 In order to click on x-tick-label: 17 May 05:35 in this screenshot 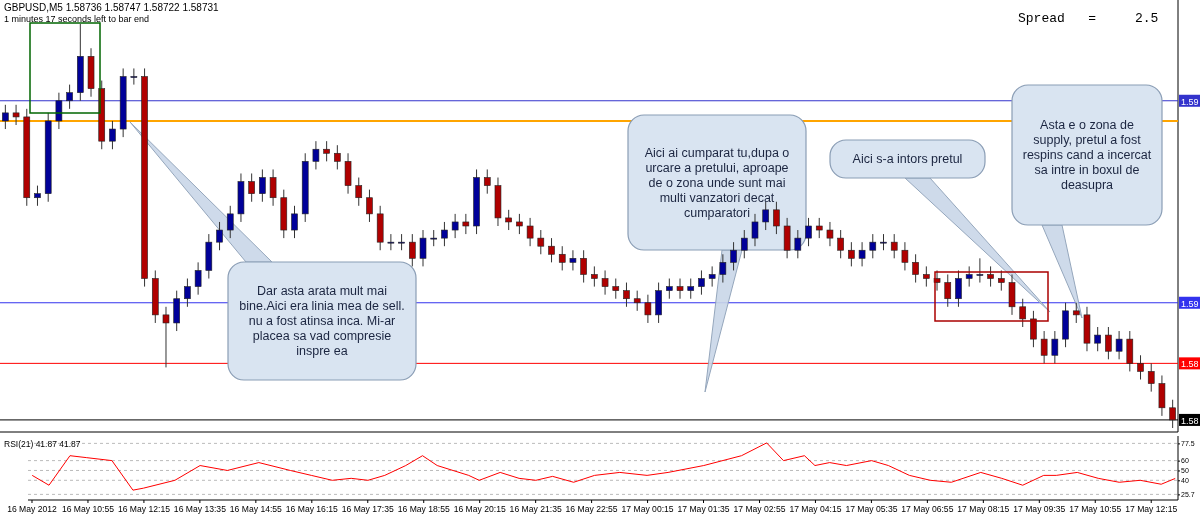, I will do `click(871, 509)`.